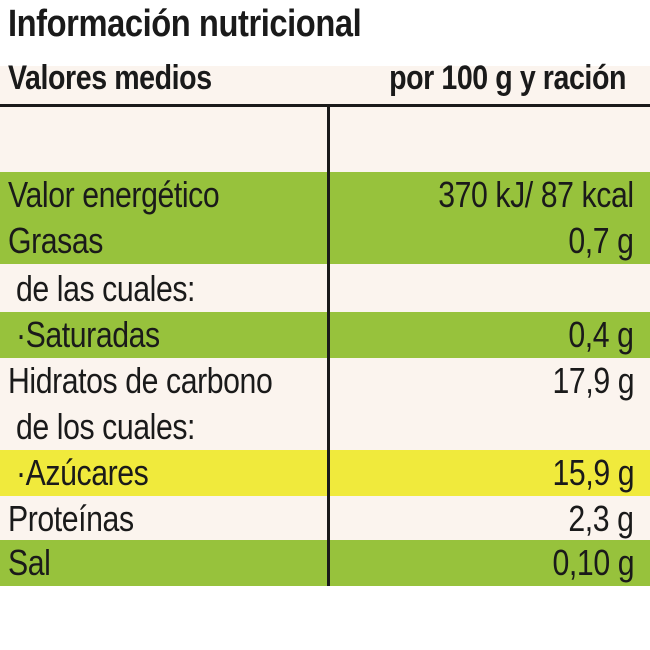 This screenshot has height=650, width=650. I want to click on row-of-which-carbs-name: de los cuales:, so click(106, 426).